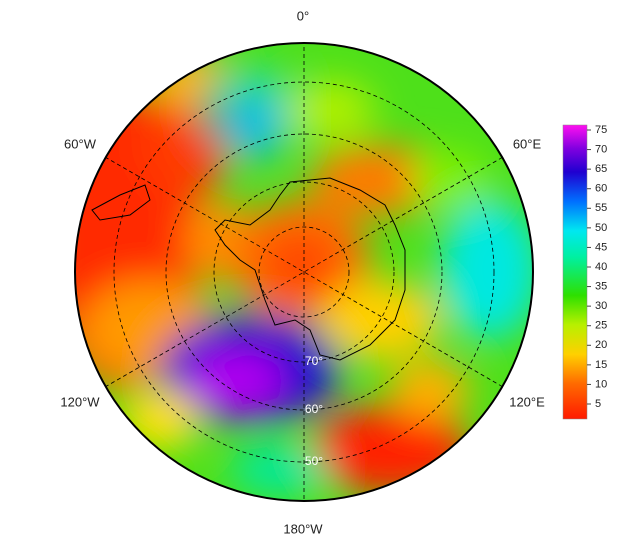  What do you see at coordinates (601, 169) in the screenshot?
I see `colorbar-tick-label: 65` at bounding box center [601, 169].